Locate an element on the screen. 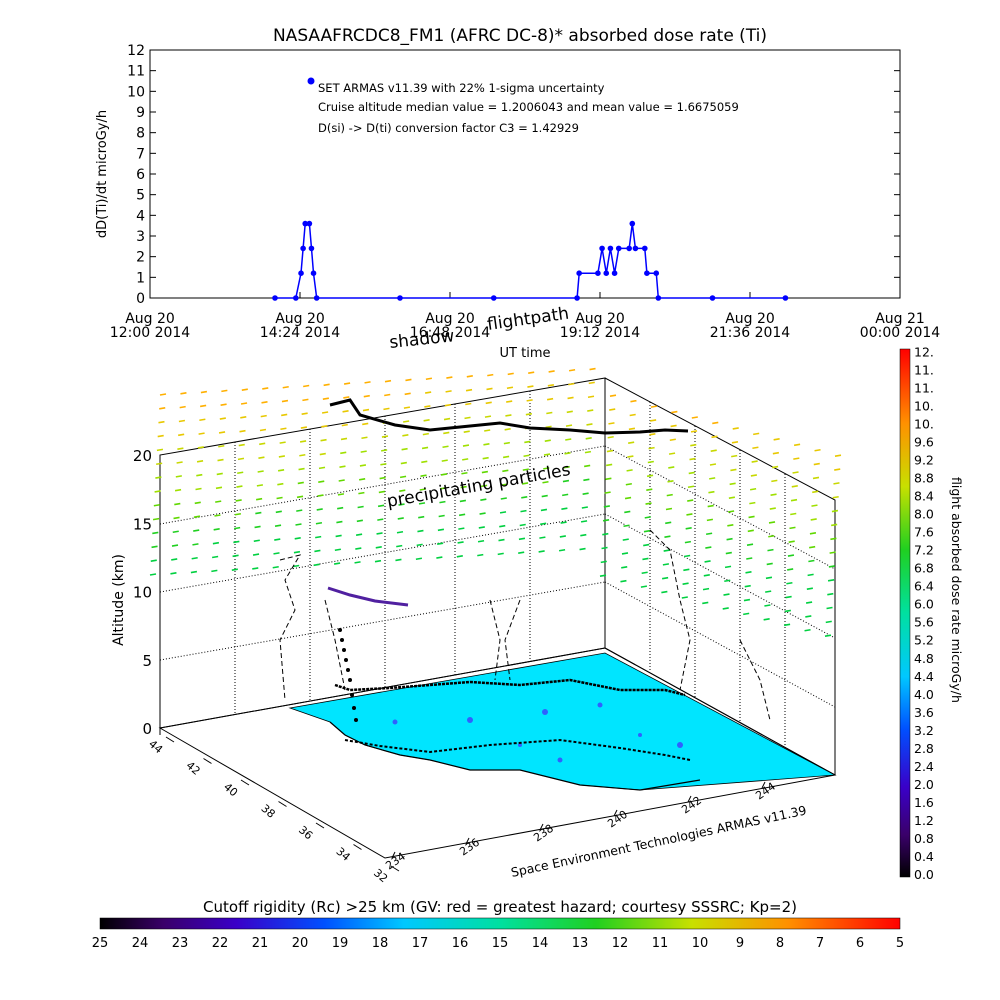 This screenshot has width=1000, height=1000. lon-tick is located at coordinates (763, 785).